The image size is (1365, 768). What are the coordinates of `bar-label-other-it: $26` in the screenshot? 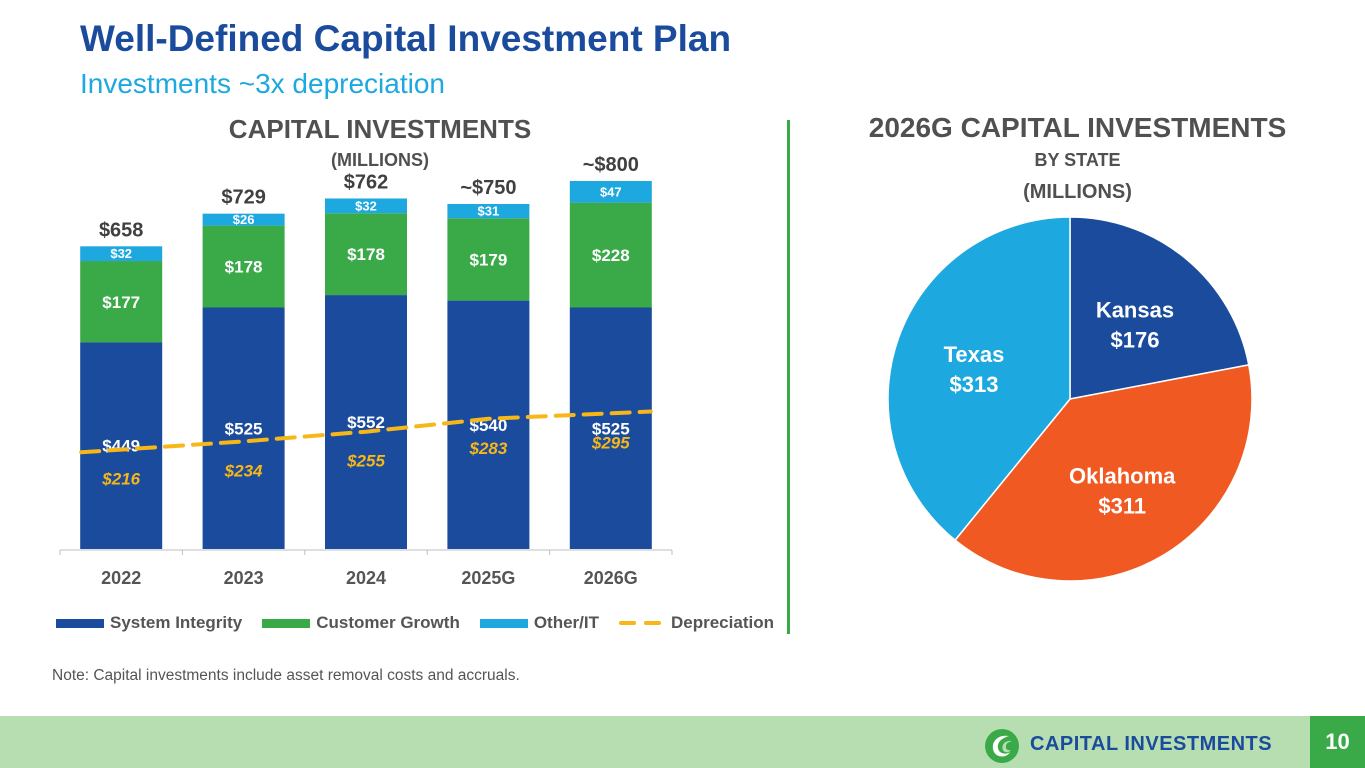 It's located at (244, 219).